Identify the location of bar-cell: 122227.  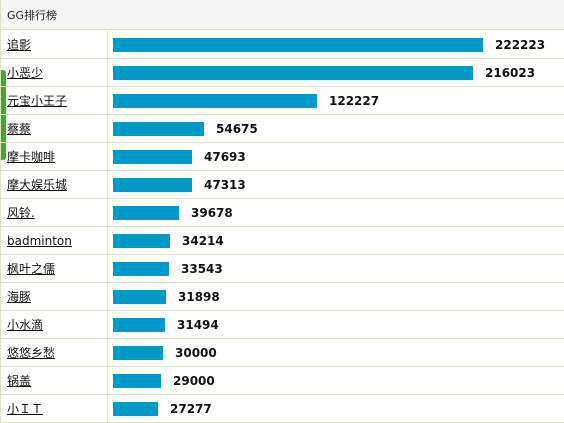
(336, 100).